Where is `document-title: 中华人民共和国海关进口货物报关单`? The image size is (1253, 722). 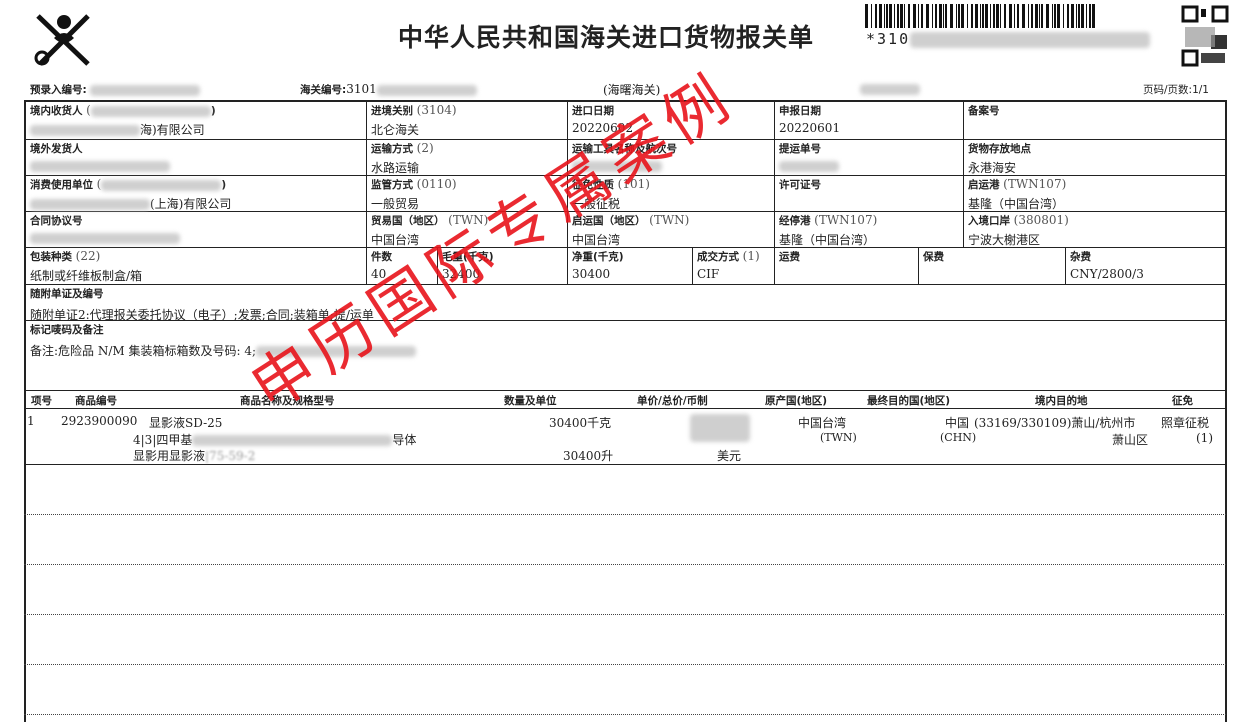 document-title: 中华人民共和国海关进口货物报关单 is located at coordinates (606, 37).